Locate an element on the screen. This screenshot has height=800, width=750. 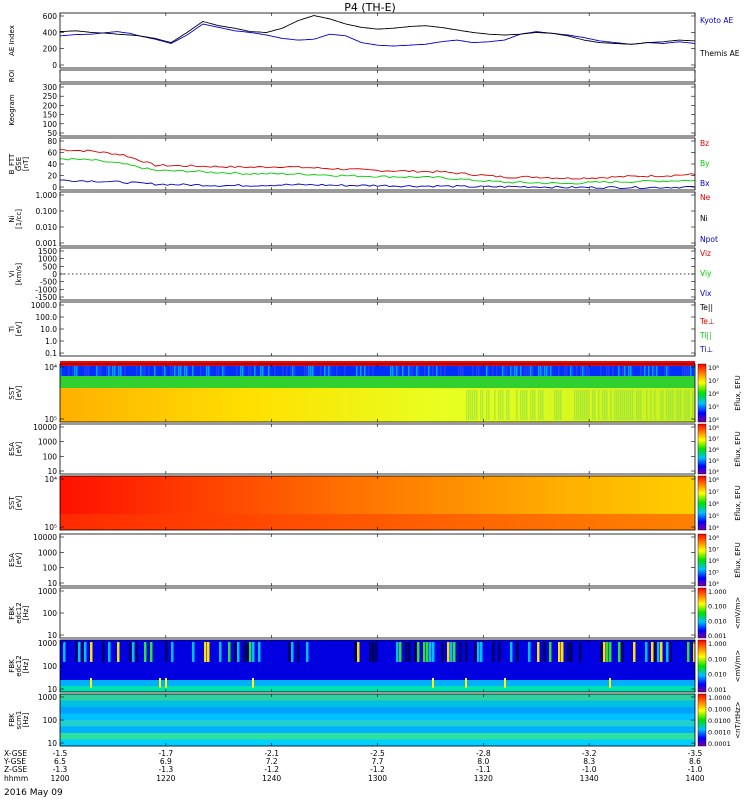
ephemeris-value: -1.3 is located at coordinates (166, 769).